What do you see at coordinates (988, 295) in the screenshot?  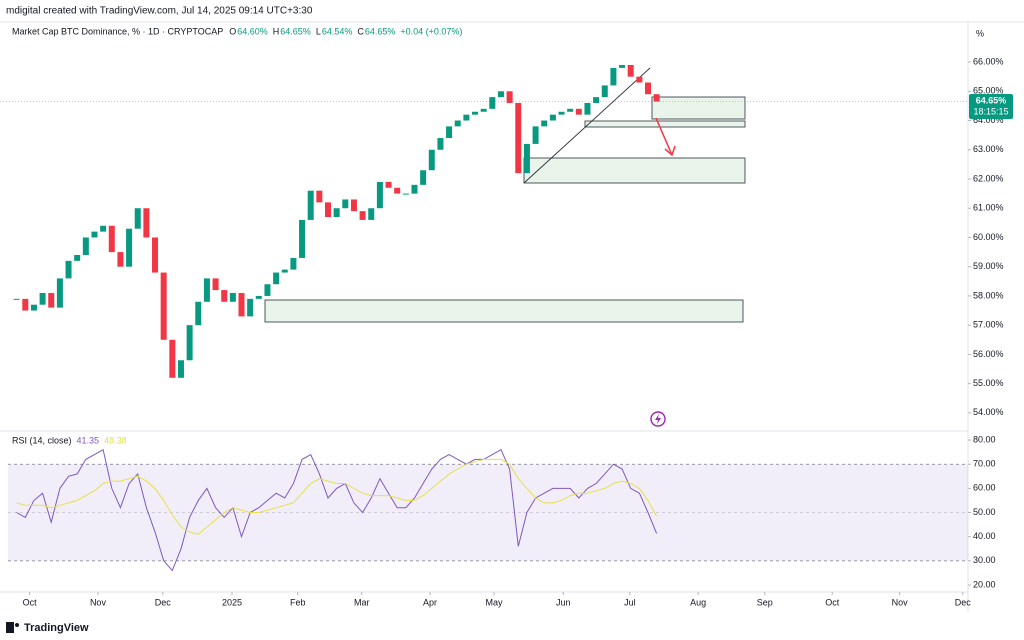 I see `y-tick-label: 58.00%` at bounding box center [988, 295].